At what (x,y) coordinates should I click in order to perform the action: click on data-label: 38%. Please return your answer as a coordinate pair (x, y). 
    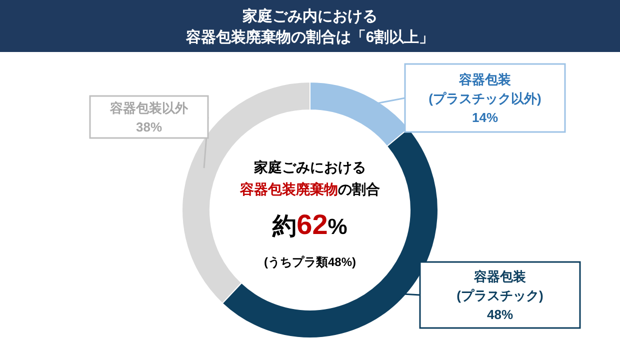
    Looking at the image, I should click on (149, 127).